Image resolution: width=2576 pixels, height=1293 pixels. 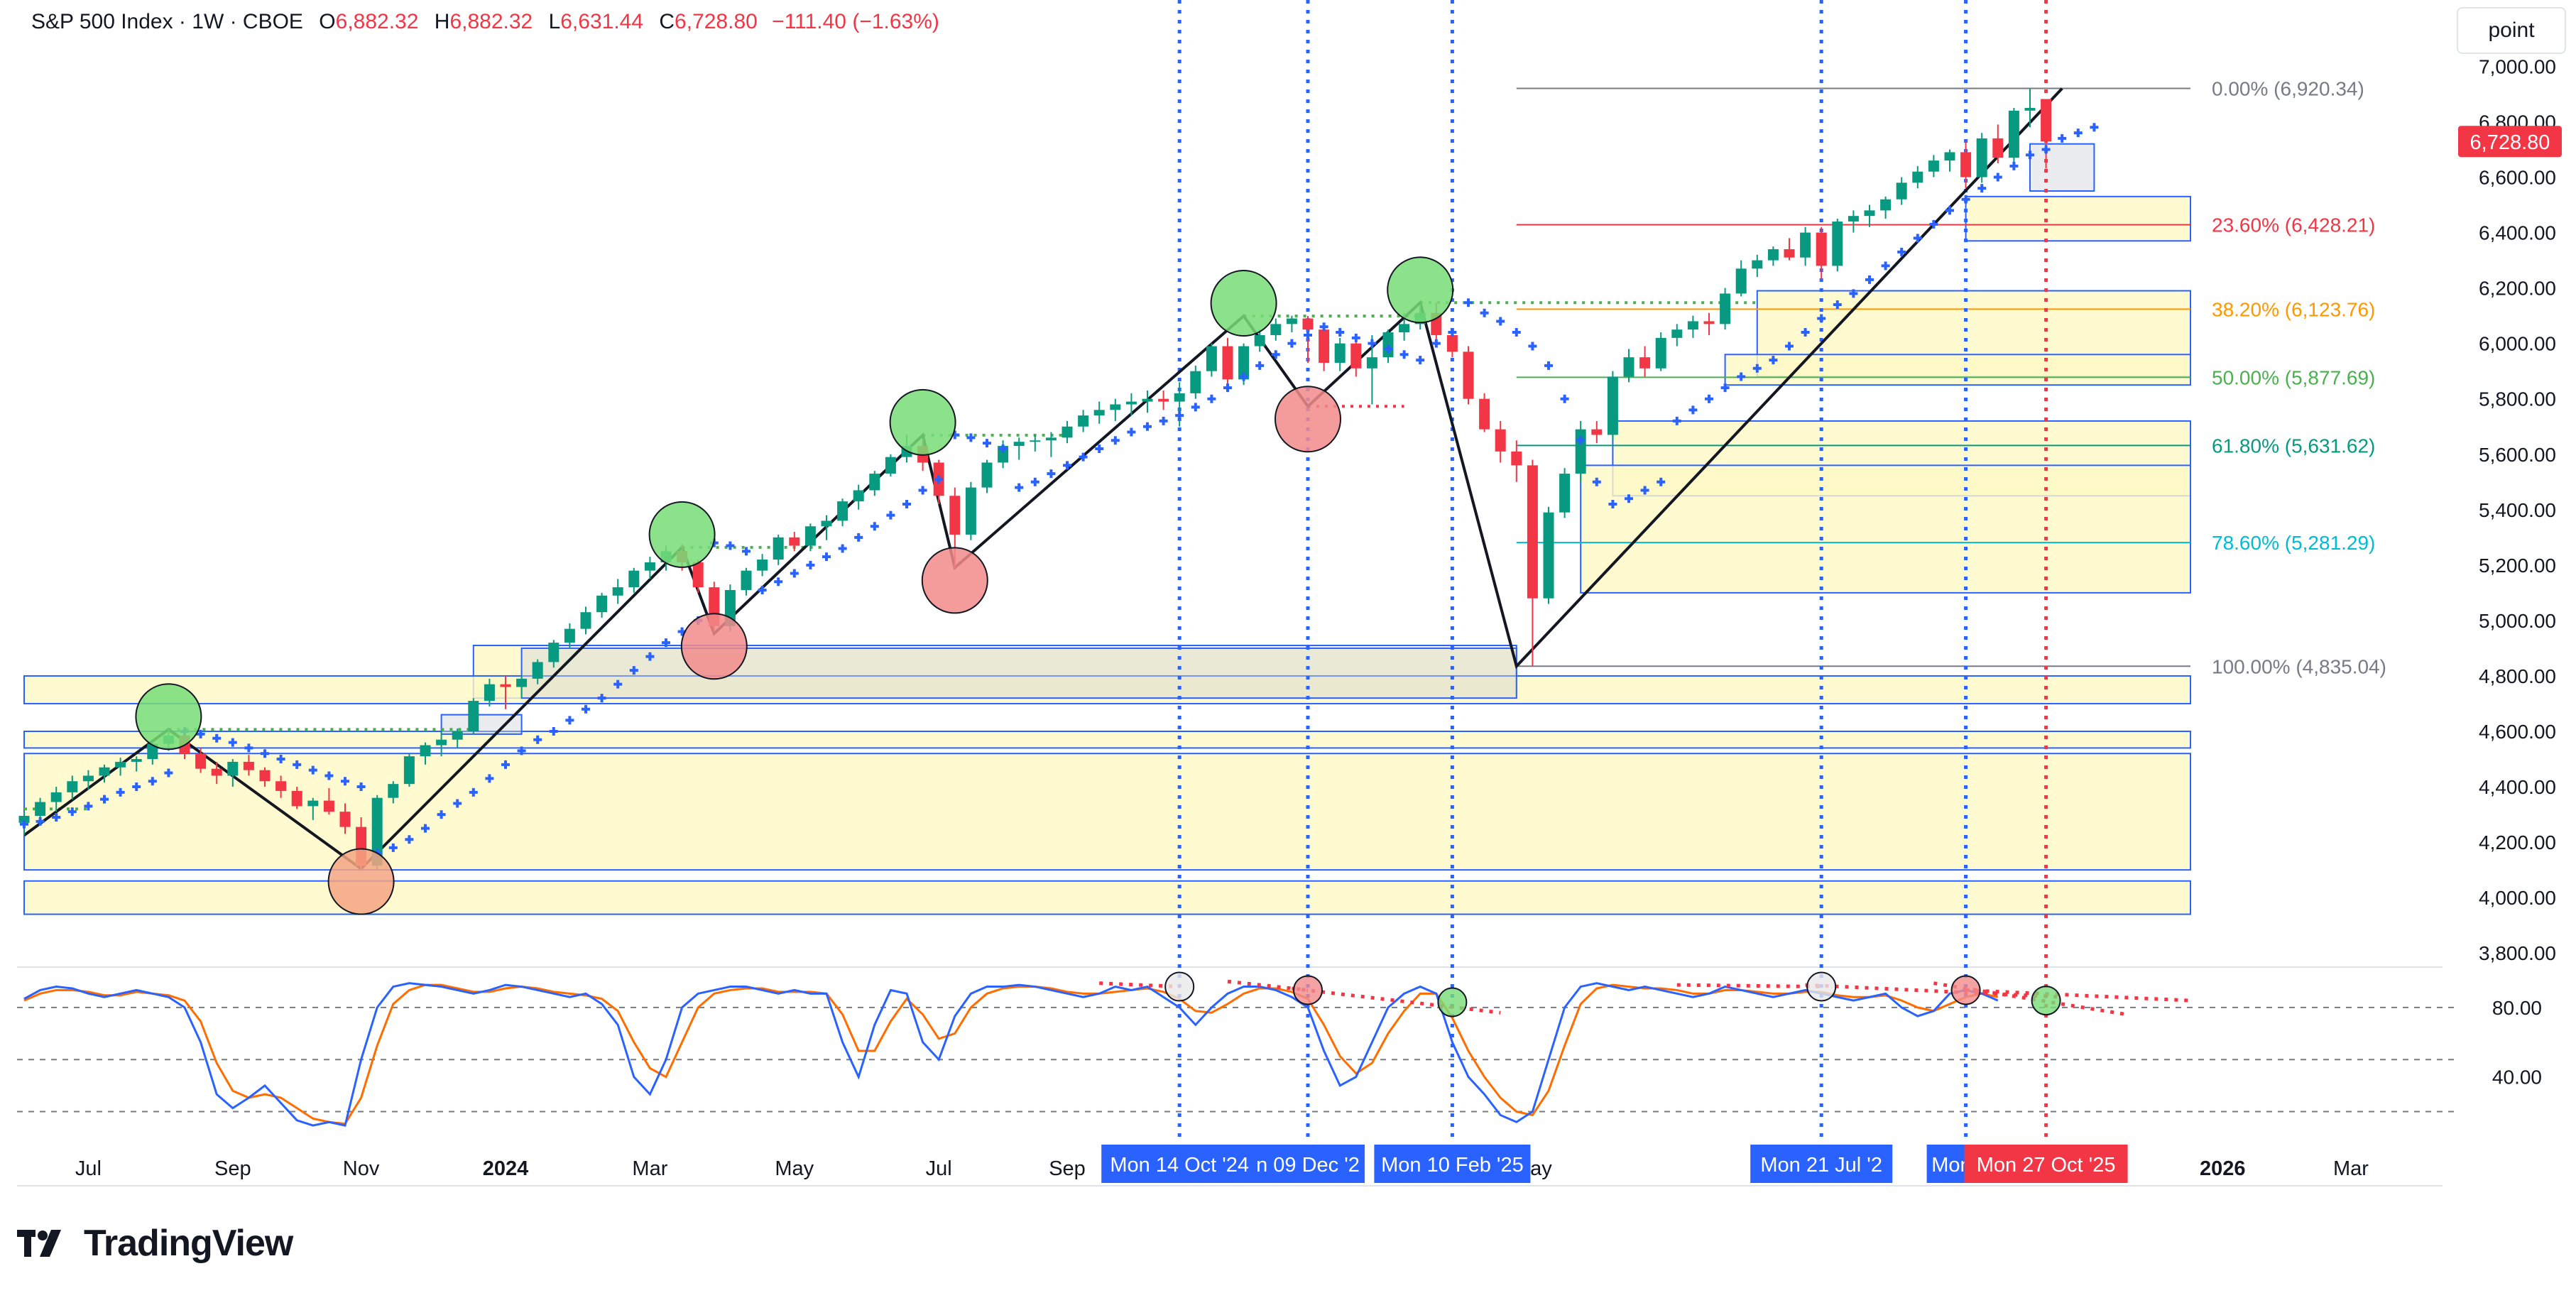 I want to click on close-label: C, so click(x=667, y=21).